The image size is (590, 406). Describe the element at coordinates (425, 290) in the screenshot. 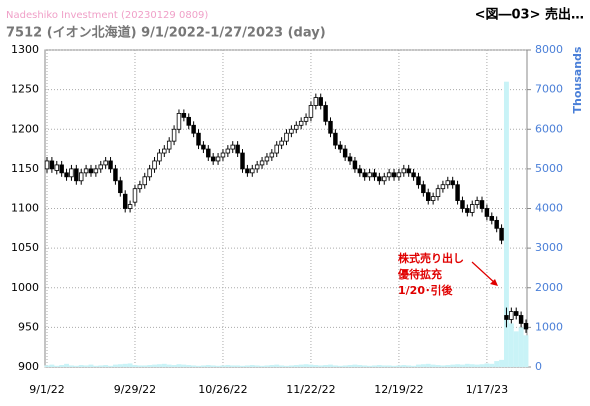

I see `annotation: 1/20･引後` at that location.